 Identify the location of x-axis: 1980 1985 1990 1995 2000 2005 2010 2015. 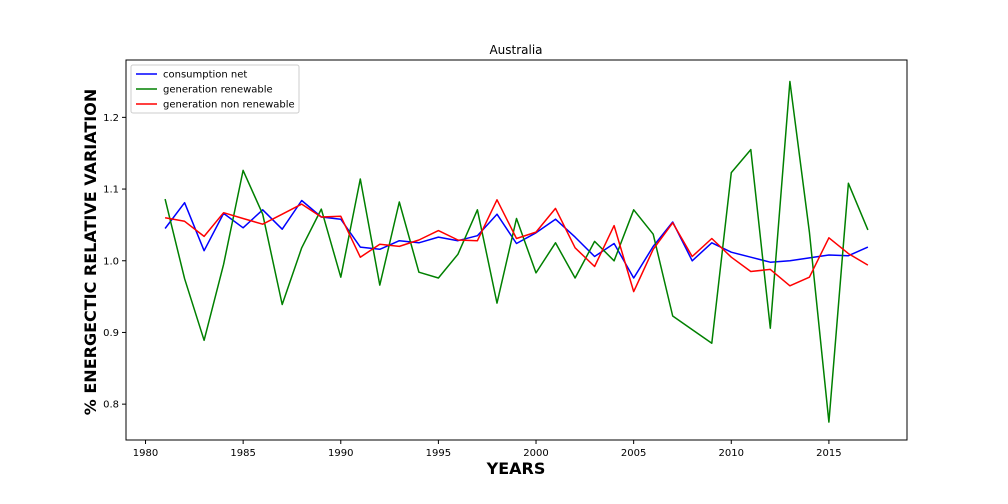
(487, 449).